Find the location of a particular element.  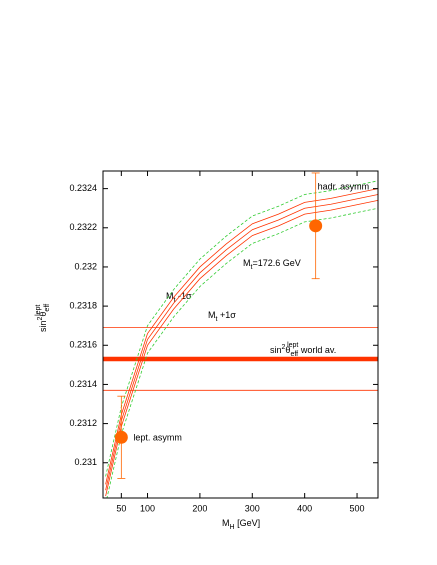

y-label: sin2θefflept is located at coordinates (43, 318).